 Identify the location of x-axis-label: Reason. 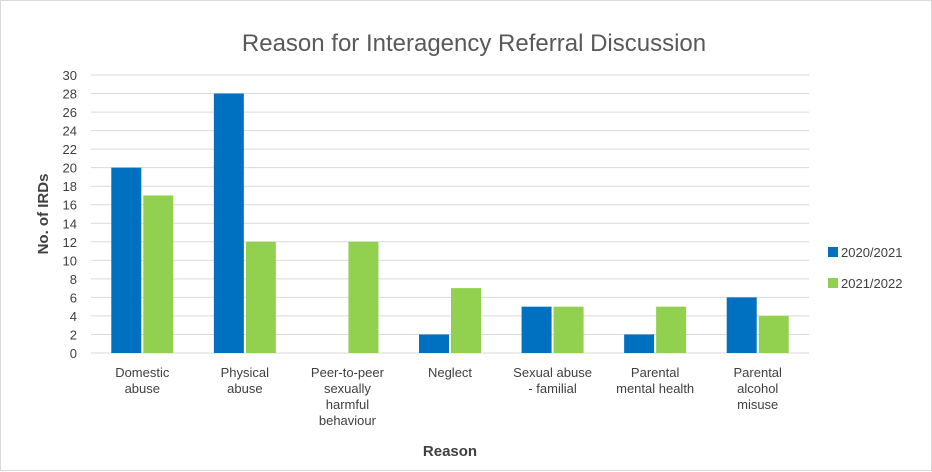
(450, 451).